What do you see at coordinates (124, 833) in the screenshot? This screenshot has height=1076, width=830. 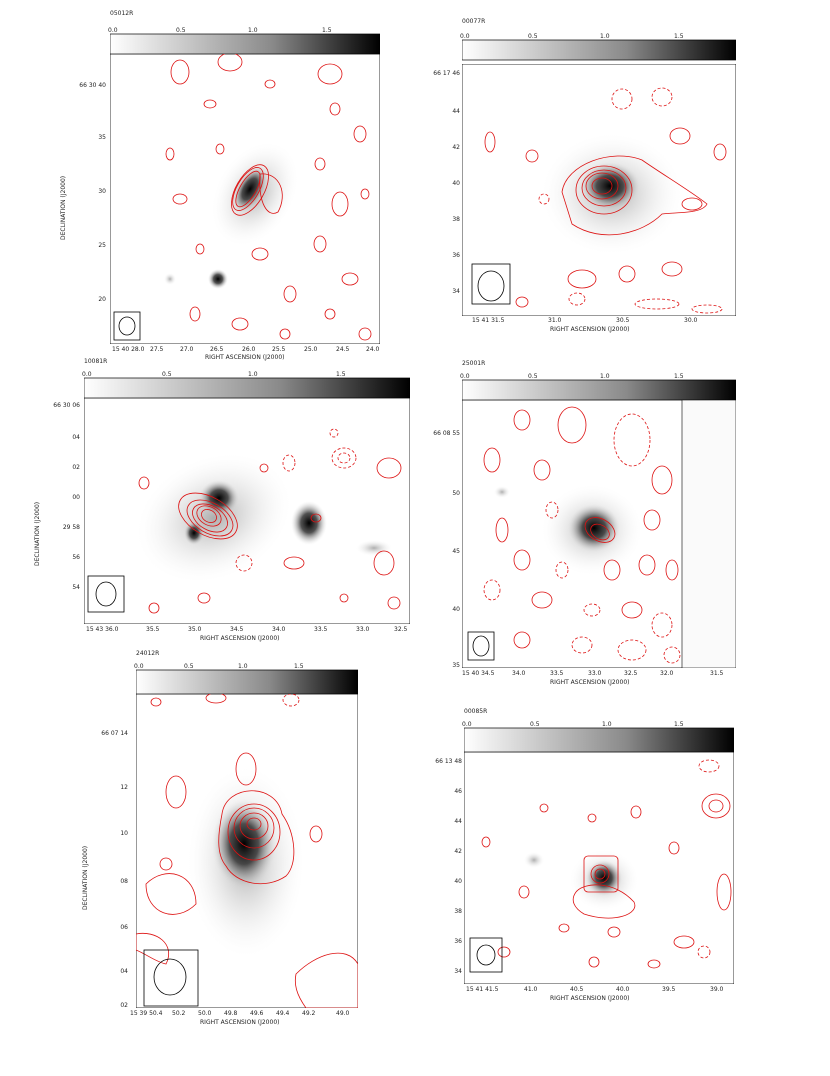 I see `y-tick: 10` at bounding box center [124, 833].